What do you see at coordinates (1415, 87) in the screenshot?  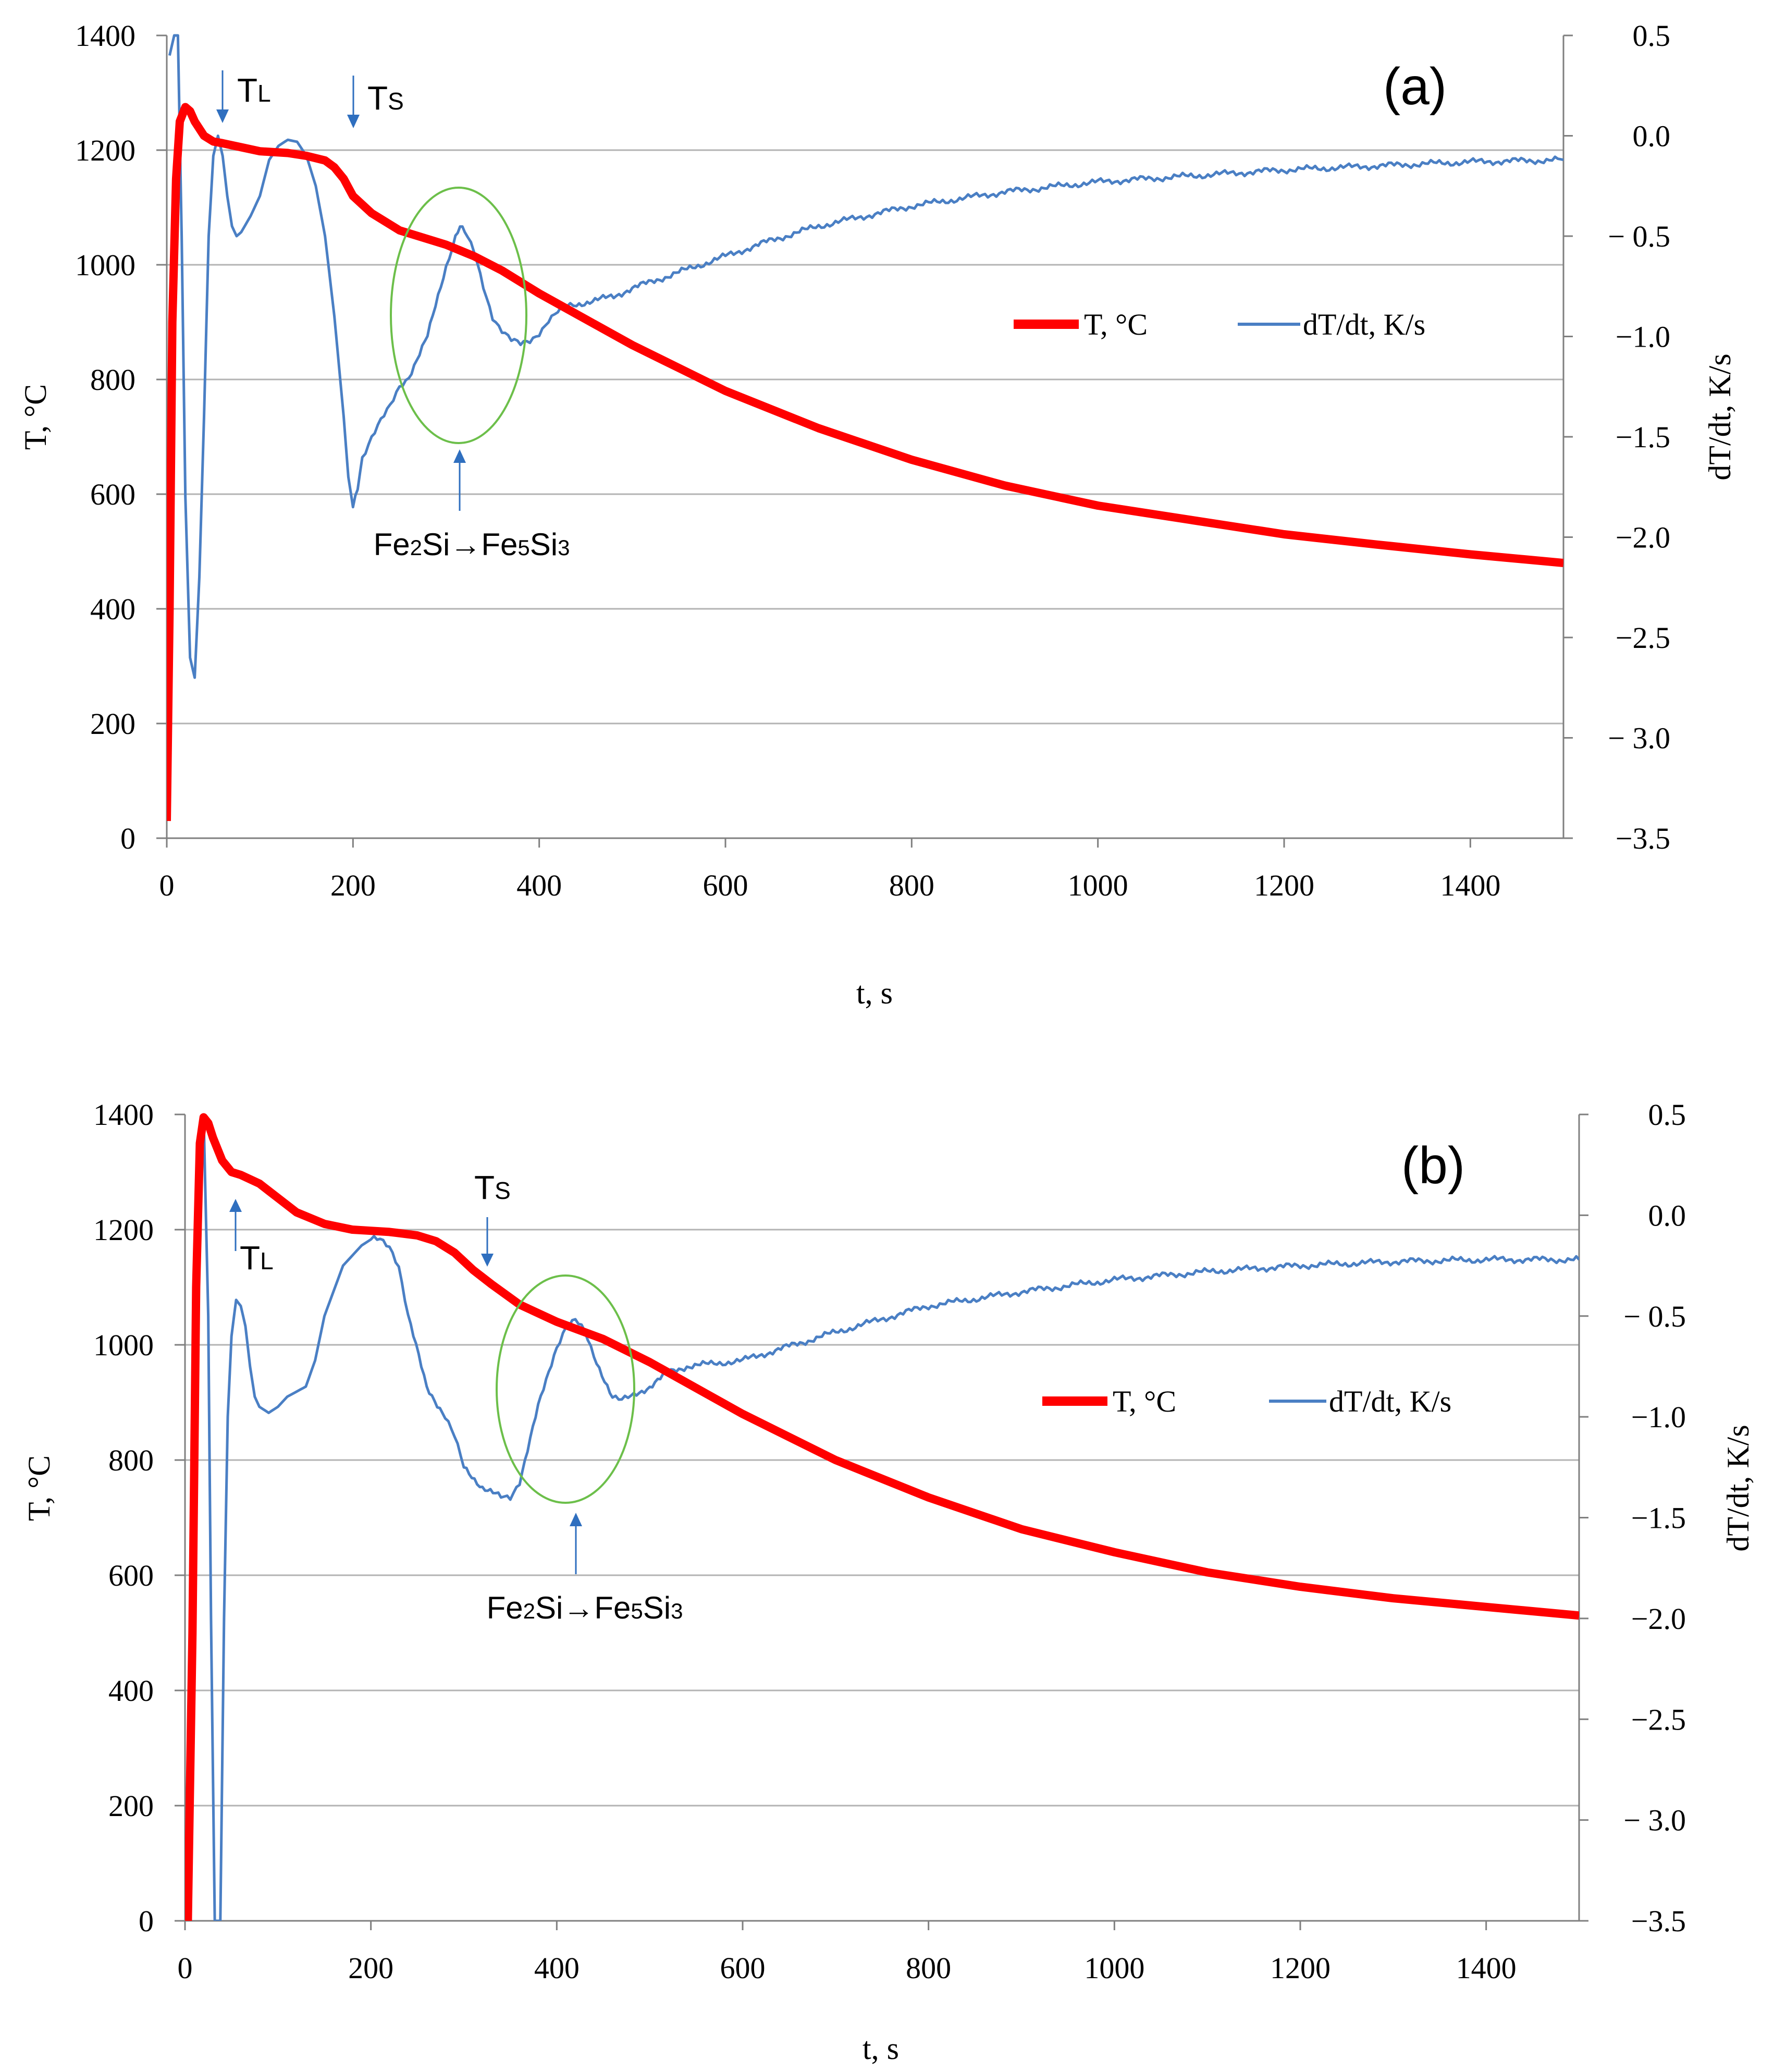 I see `panel-label: (a)` at bounding box center [1415, 87].